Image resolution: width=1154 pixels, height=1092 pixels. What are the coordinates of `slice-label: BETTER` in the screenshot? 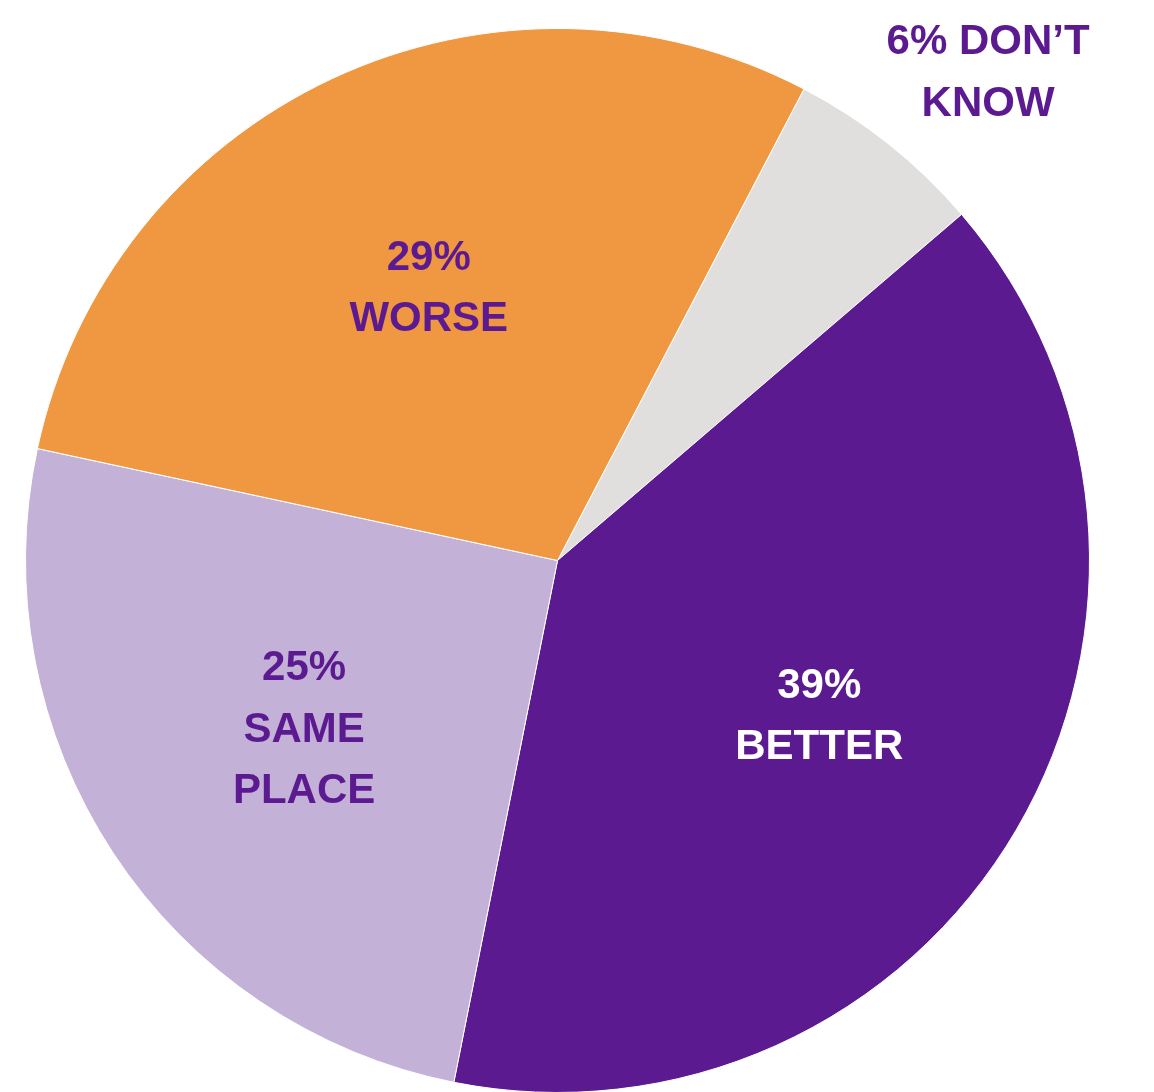 It's located at (819, 744).